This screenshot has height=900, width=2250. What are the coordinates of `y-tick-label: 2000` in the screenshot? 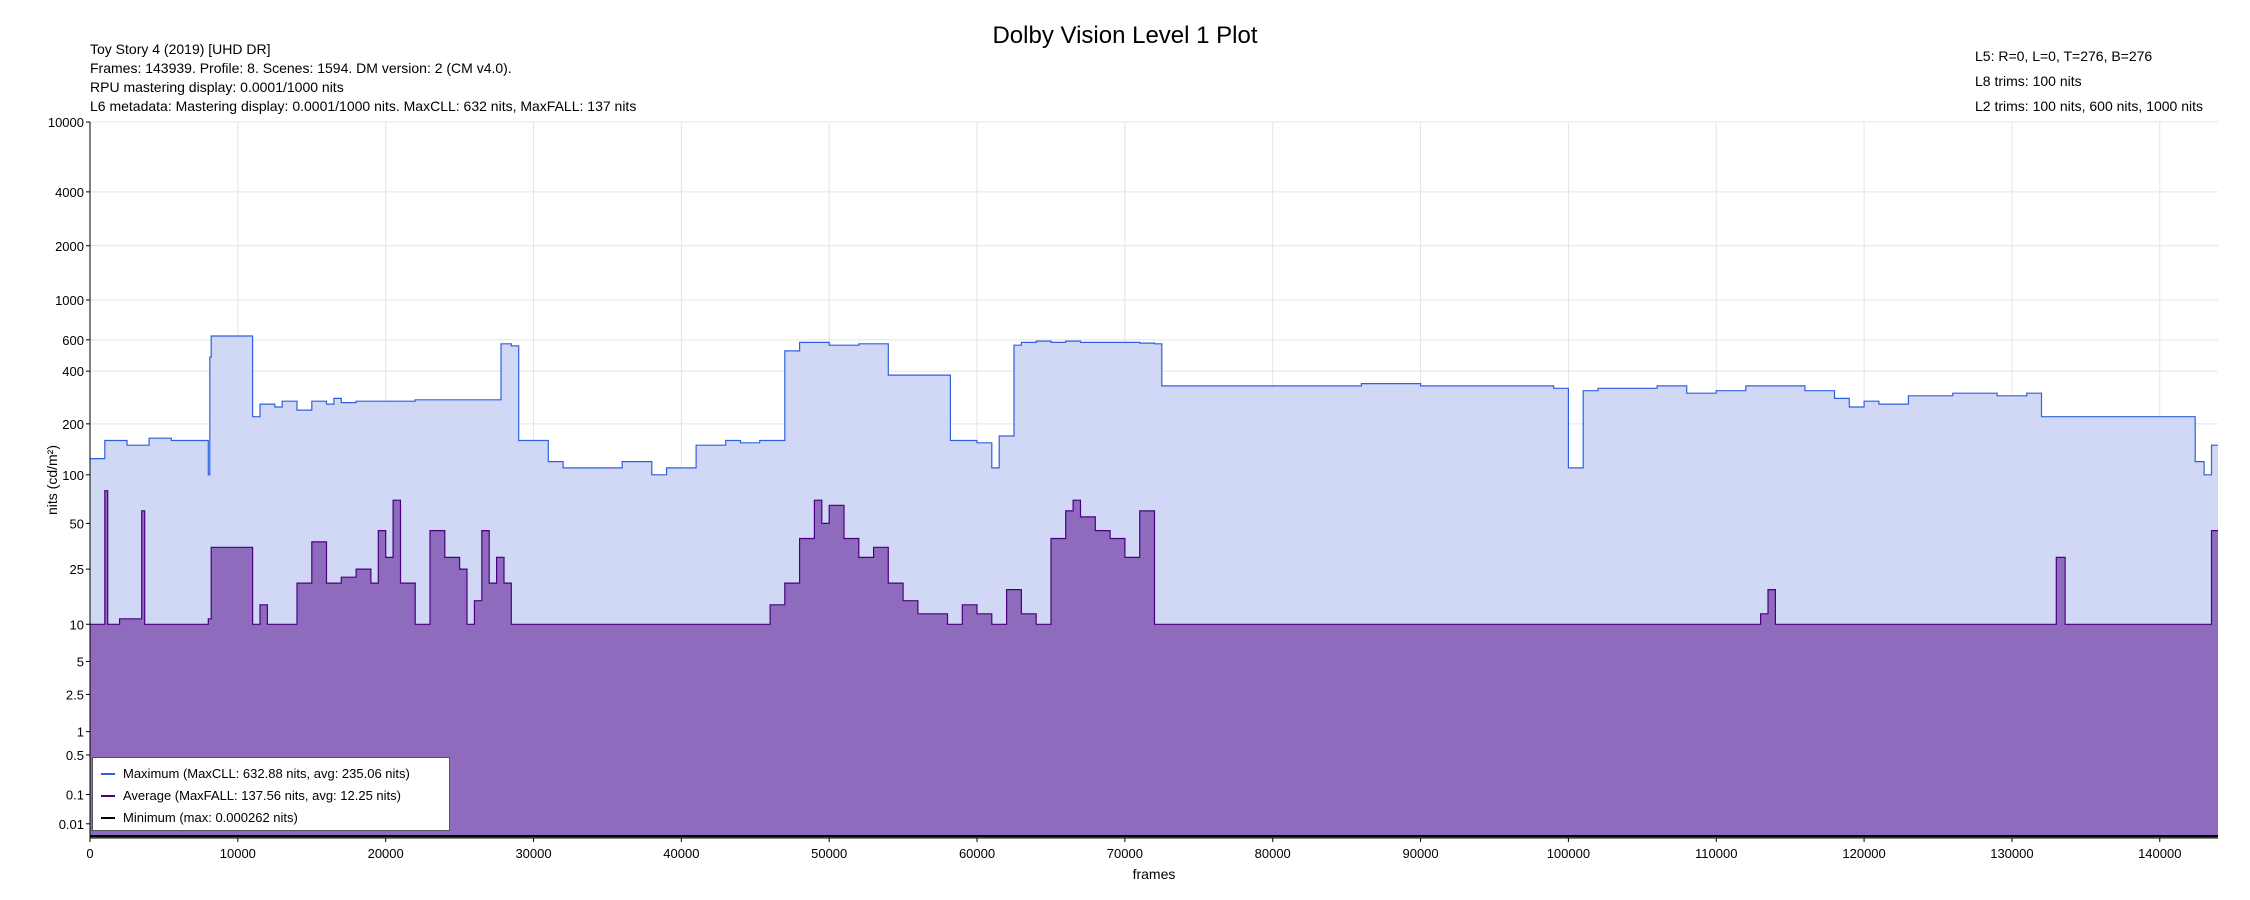 It's located at (69, 246).